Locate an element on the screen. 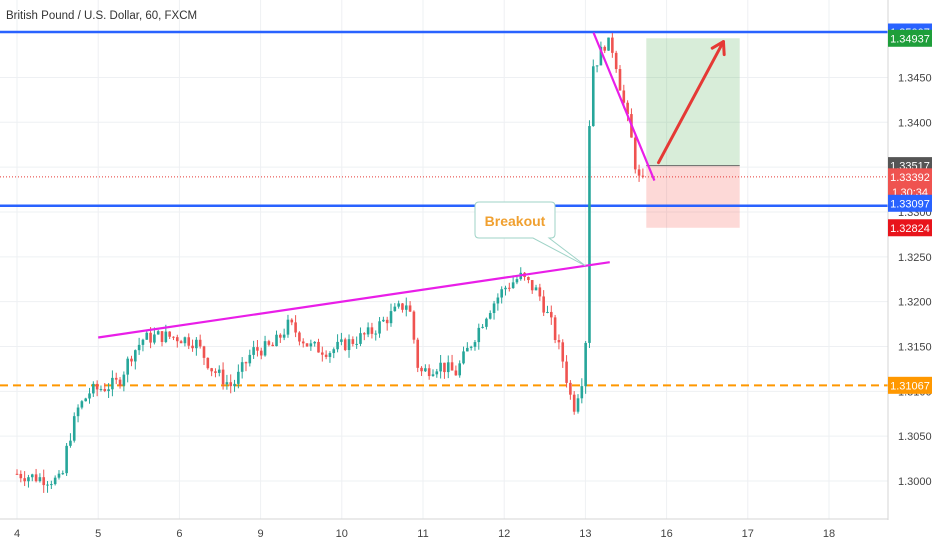 This screenshot has width=932, height=550. date-tick-label: 5 is located at coordinates (98, 534).